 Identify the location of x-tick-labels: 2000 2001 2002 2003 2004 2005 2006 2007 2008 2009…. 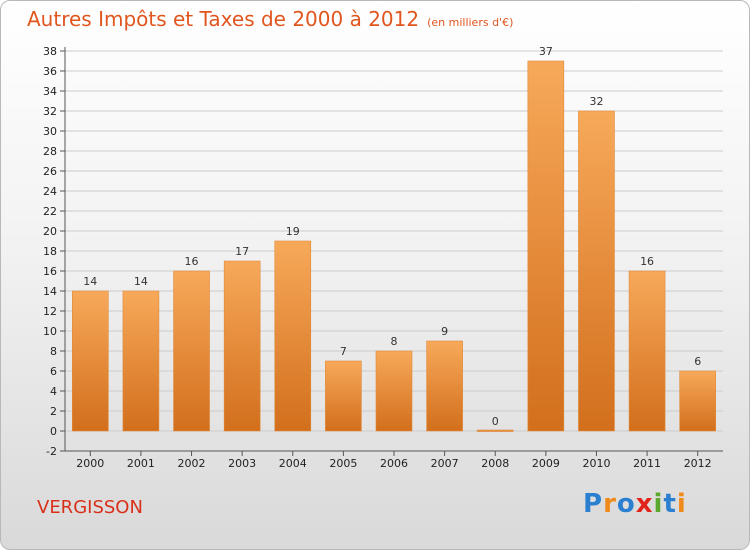
(393, 463).